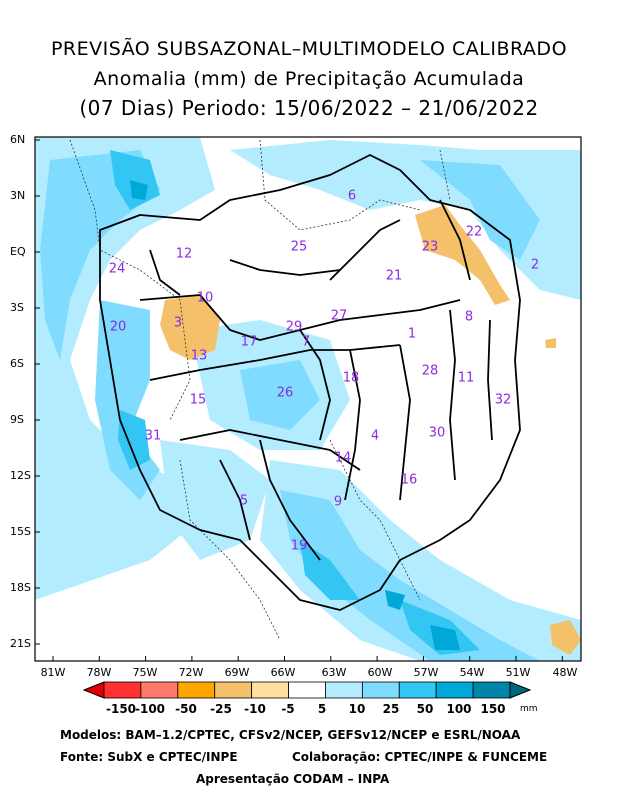 This screenshot has height=800, width=618. Describe the element at coordinates (351, 378) in the screenshot. I see `basin-label: 18` at that location.